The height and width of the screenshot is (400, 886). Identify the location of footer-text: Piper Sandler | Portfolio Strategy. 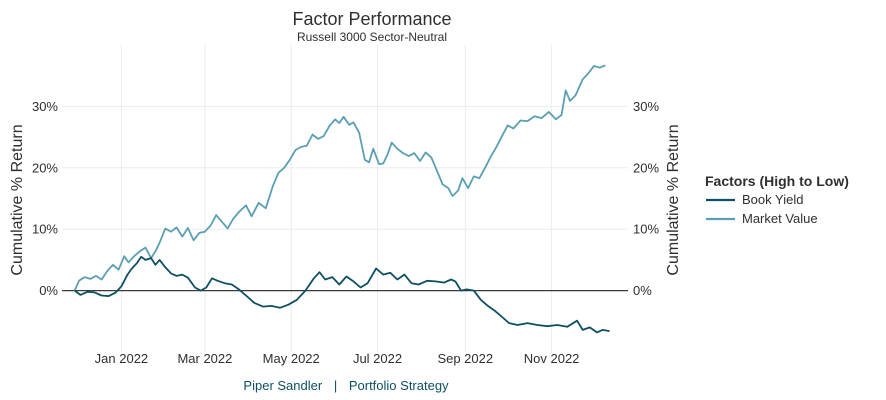
(346, 385).